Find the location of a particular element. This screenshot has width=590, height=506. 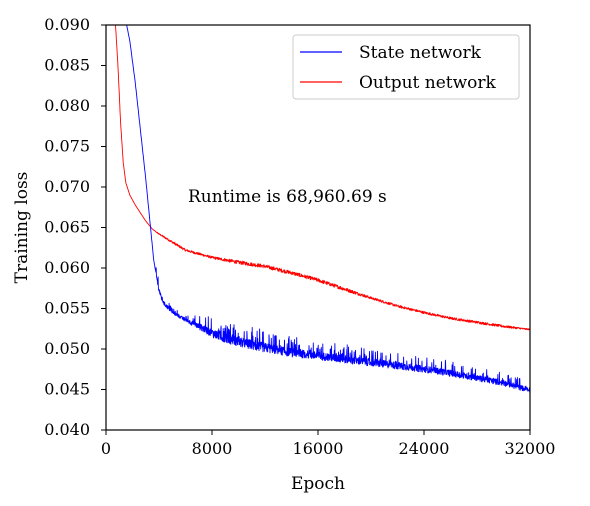

y-tick-label: 0.080 is located at coordinates (67, 105).